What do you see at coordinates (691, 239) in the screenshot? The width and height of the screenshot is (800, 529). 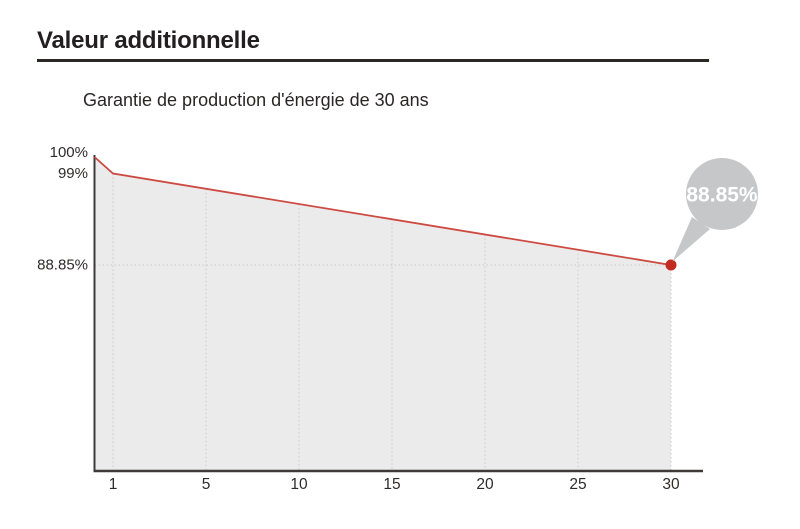 I see `callout-tail` at bounding box center [691, 239].